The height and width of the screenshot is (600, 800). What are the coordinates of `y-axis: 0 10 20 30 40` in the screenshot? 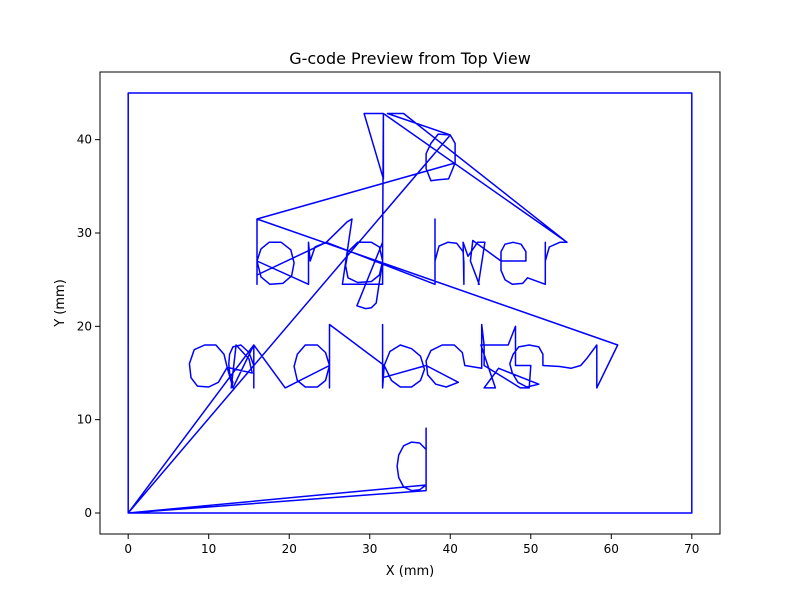 It's located at (88, 326).